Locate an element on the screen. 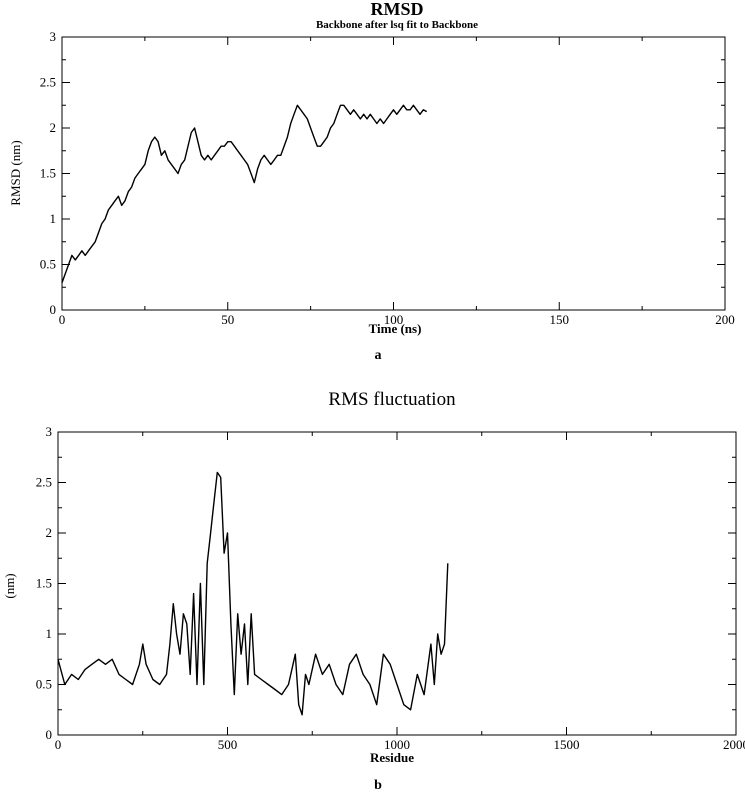 The height and width of the screenshot is (795, 745). rmsd-subtitle: Backbone after lsq fit to Backbone is located at coordinates (397, 25).